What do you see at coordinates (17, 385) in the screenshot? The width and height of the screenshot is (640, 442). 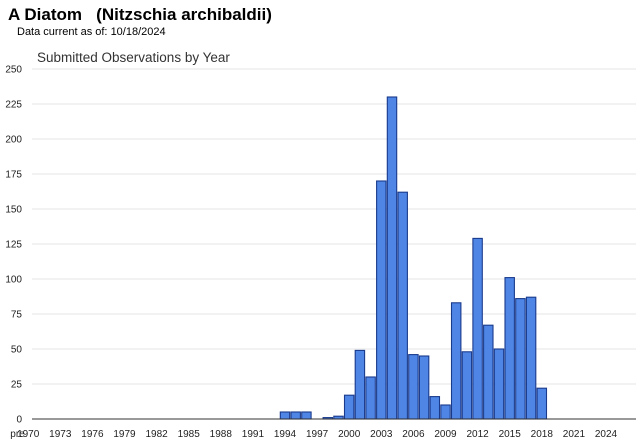 I see `y-tick-label: 25` at bounding box center [17, 385].